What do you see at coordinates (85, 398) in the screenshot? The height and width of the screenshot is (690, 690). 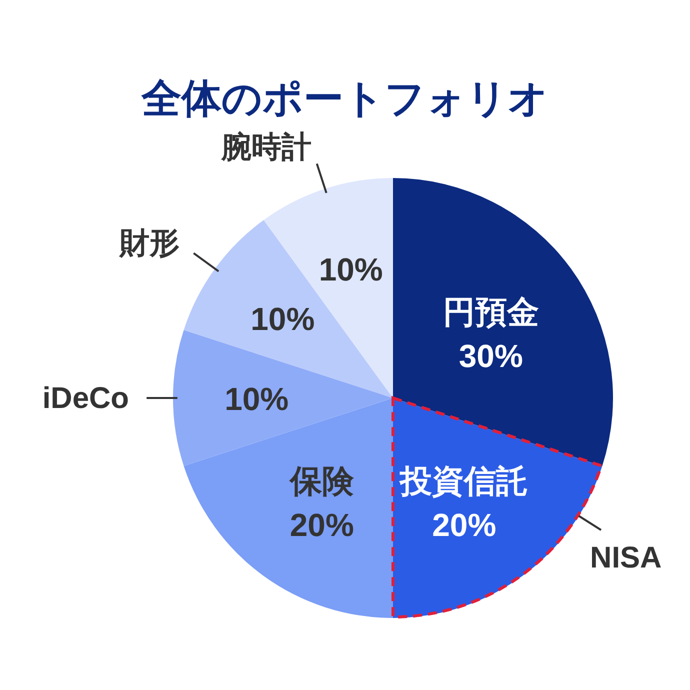 I see `slice-label: iDeCo` at bounding box center [85, 398].